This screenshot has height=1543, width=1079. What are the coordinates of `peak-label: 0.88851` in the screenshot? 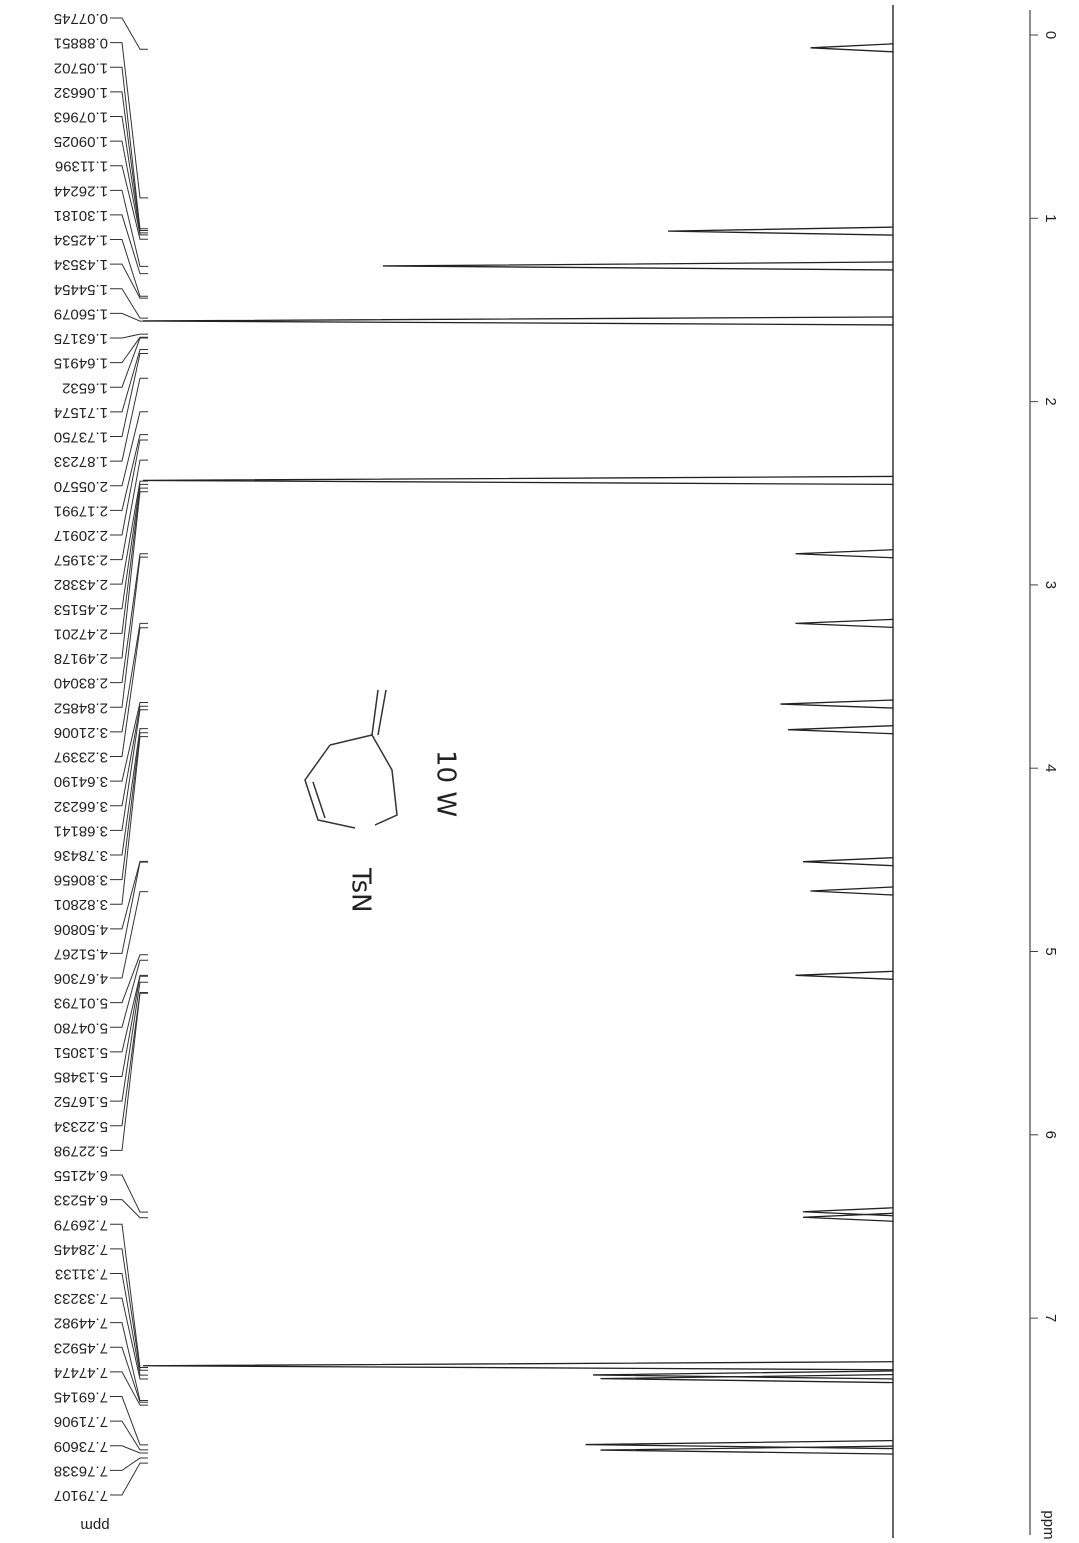 It's located at (81, 43).